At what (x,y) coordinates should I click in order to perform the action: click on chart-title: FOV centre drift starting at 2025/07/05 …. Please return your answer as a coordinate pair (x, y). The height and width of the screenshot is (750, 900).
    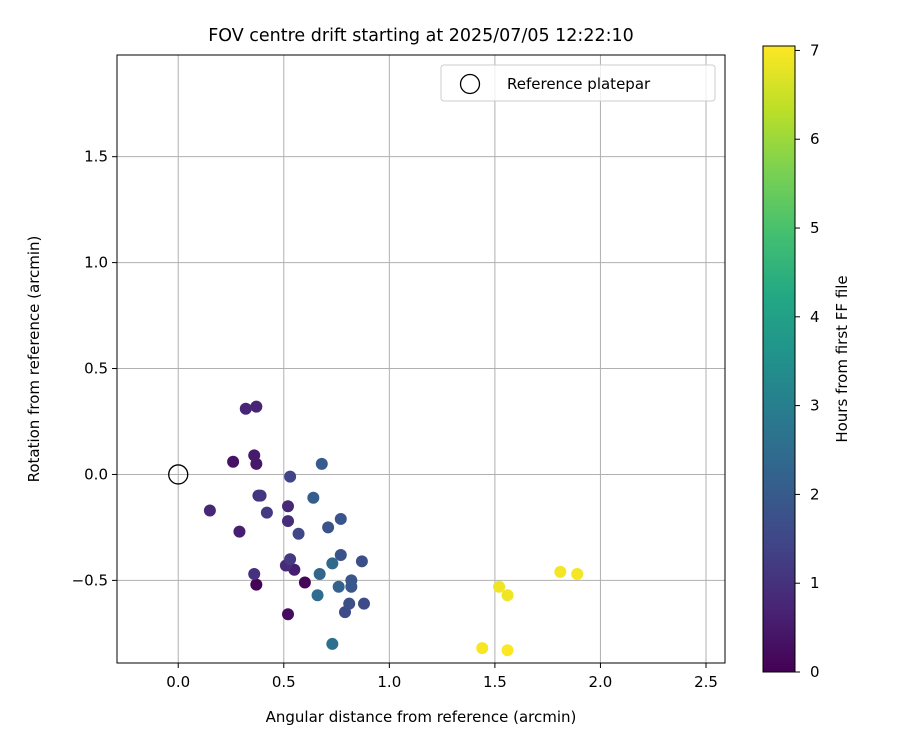
    Looking at the image, I should click on (421, 36).